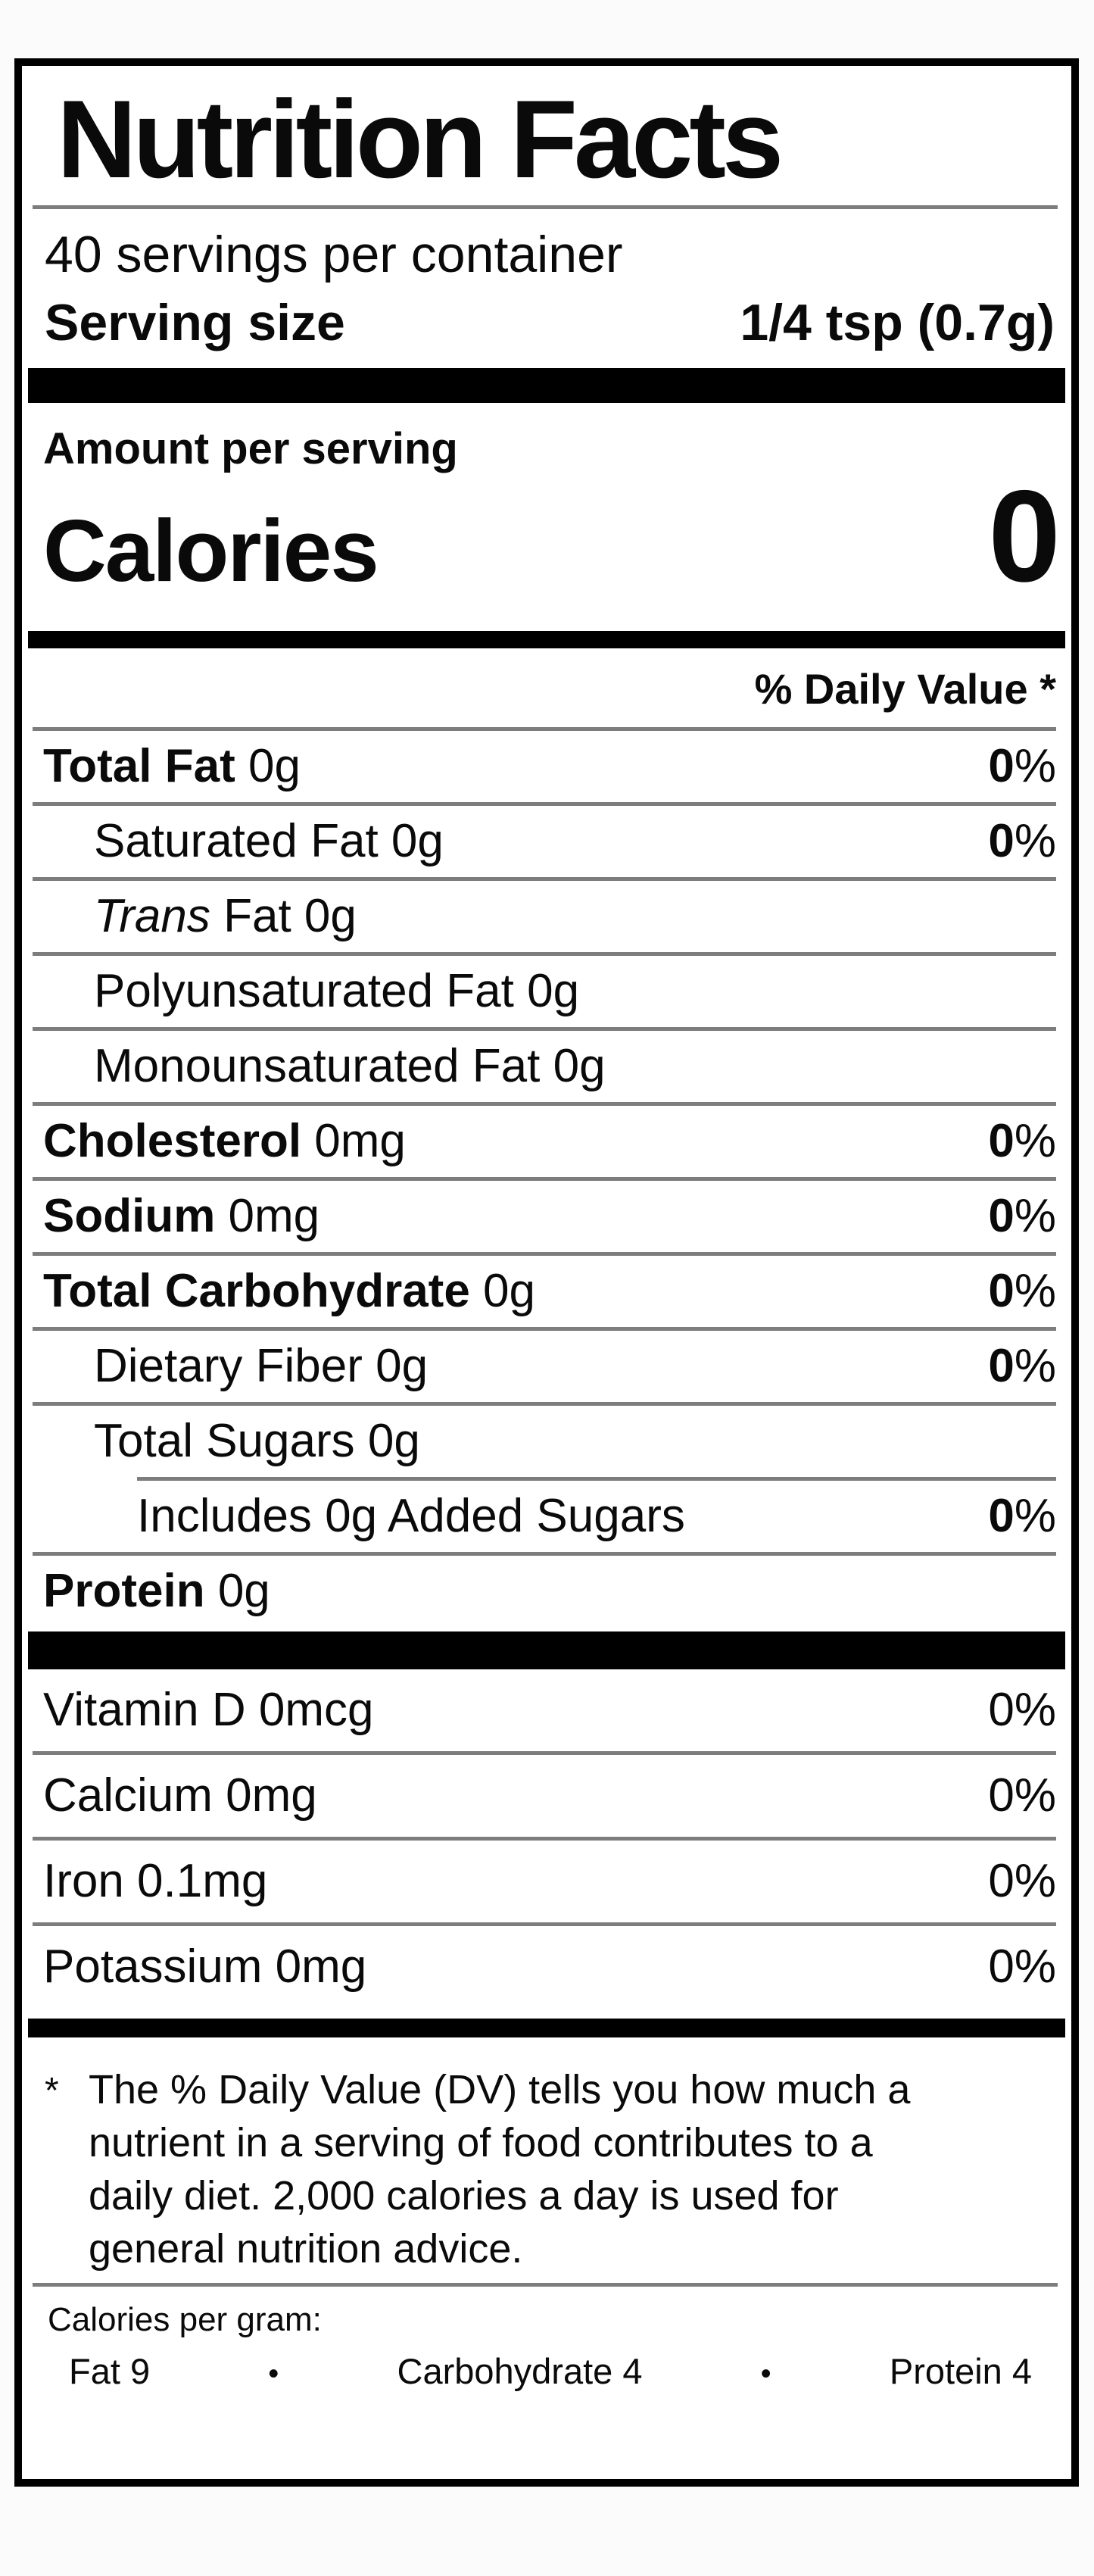  I want to click on calories-separator-bar, so click(546, 639).